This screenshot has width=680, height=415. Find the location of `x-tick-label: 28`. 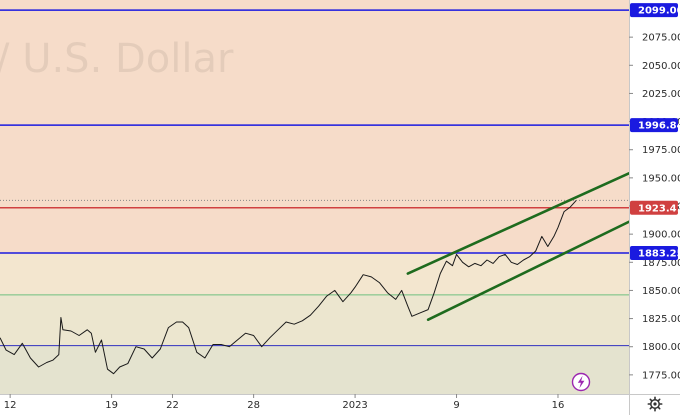

x-tick-label: 28 is located at coordinates (253, 405).